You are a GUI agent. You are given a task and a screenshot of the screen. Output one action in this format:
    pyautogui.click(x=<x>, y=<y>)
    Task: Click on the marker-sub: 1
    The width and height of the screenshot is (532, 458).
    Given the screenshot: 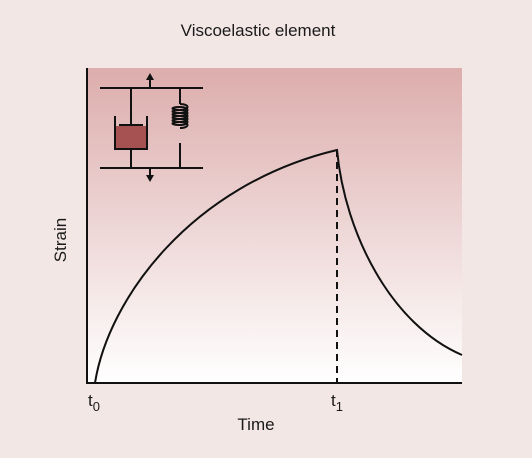 What is the action you would take?
    pyautogui.click(x=339, y=406)
    